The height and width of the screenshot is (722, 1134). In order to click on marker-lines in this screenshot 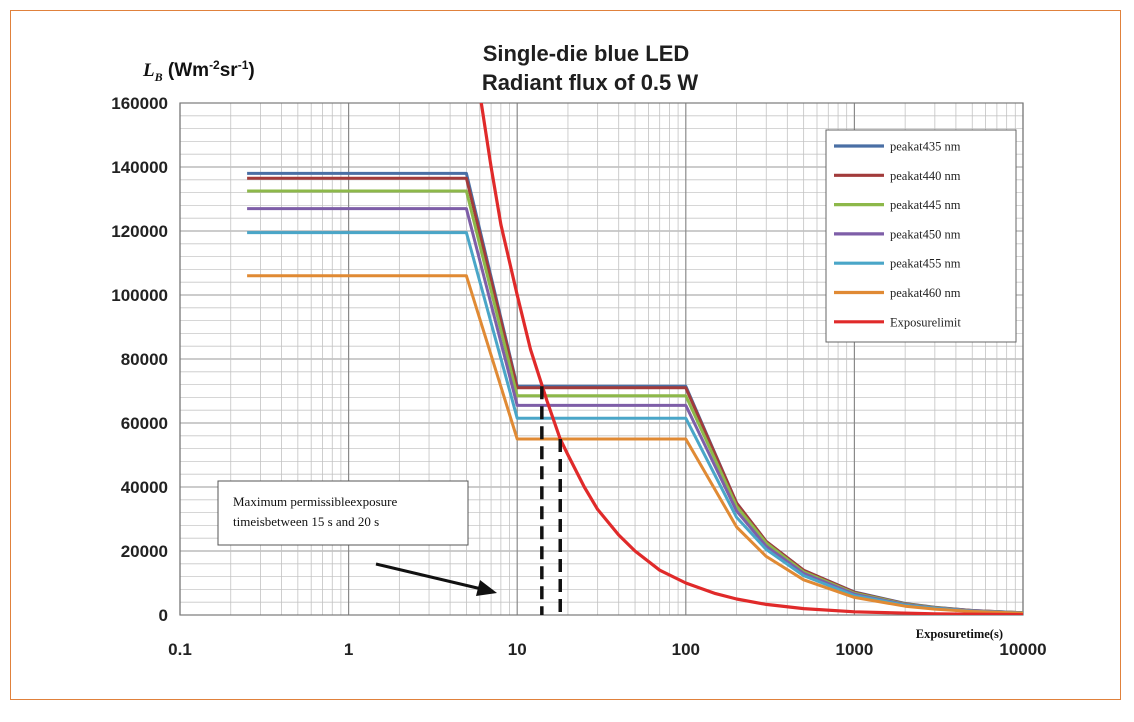, I will do `click(551, 500)`.